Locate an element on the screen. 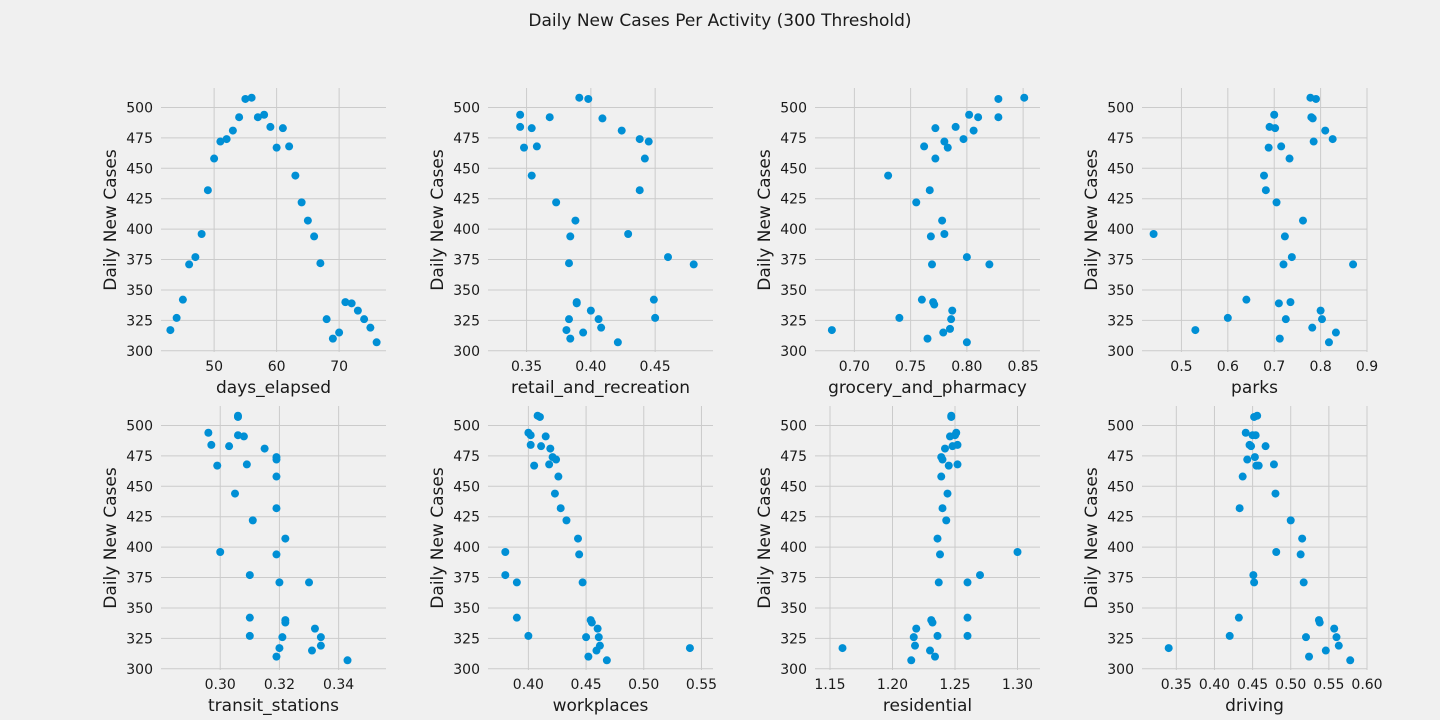 This screenshot has height=720, width=1440. x-axis-label: grocery_and_pharmacy is located at coordinates (927, 388).